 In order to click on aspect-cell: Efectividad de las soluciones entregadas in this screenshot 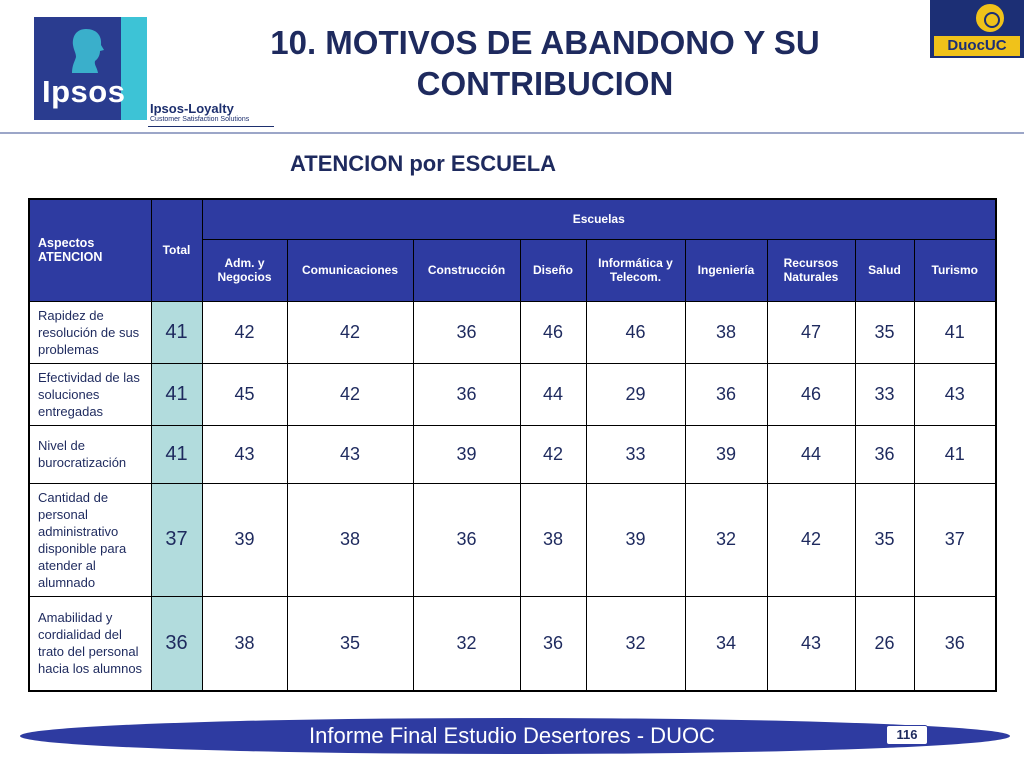, I will do `click(90, 394)`.